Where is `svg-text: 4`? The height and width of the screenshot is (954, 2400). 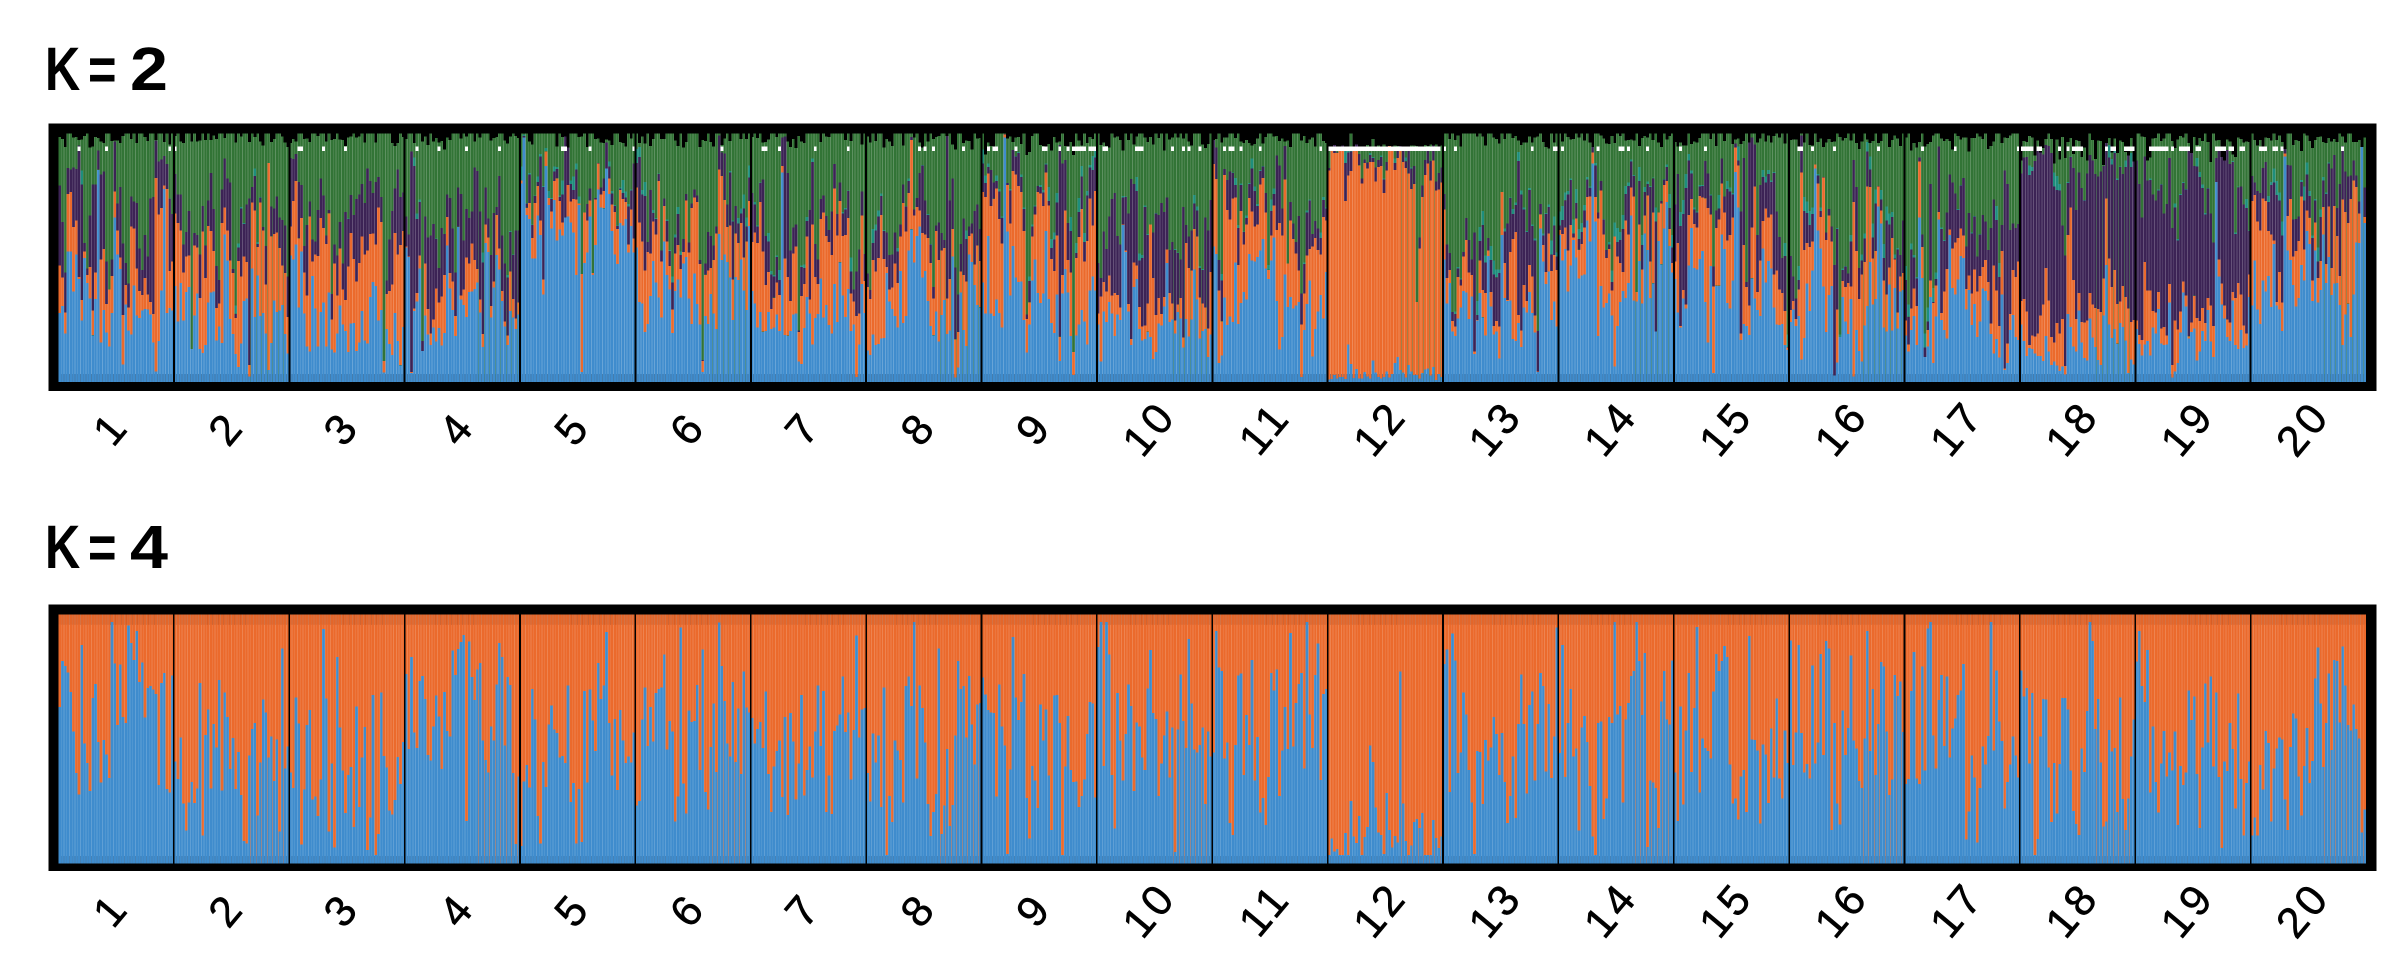 svg-text: 4 is located at coordinates (149, 546).